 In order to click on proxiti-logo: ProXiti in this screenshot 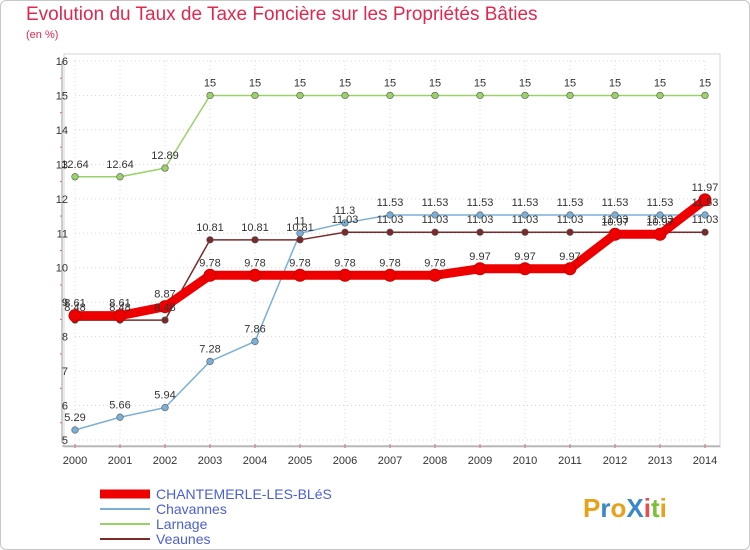, I will do `click(625, 508)`.